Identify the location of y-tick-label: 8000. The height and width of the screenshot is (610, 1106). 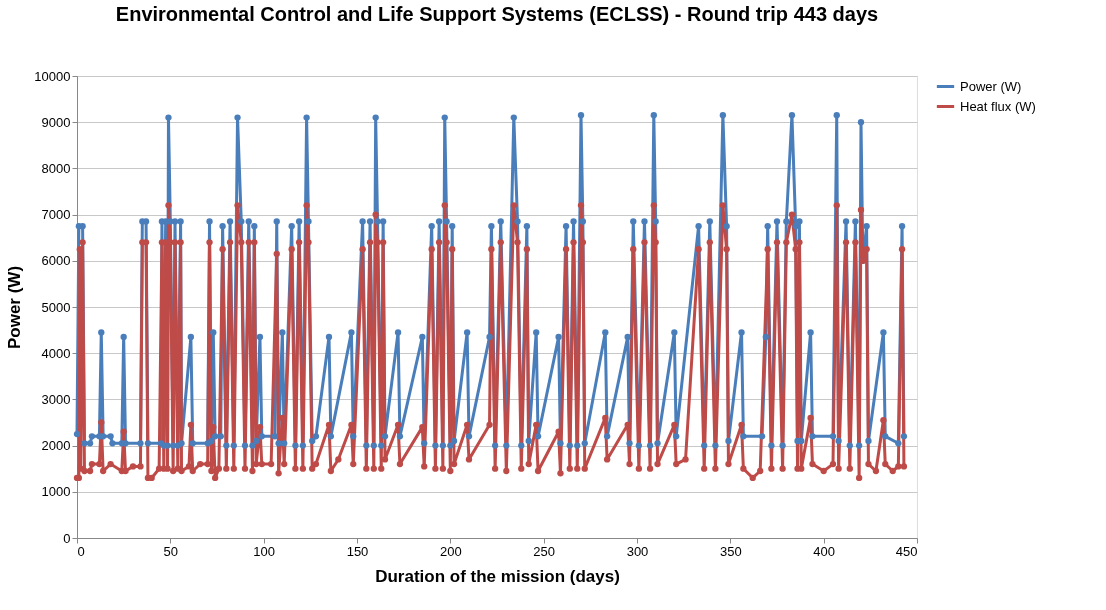
(56, 168).